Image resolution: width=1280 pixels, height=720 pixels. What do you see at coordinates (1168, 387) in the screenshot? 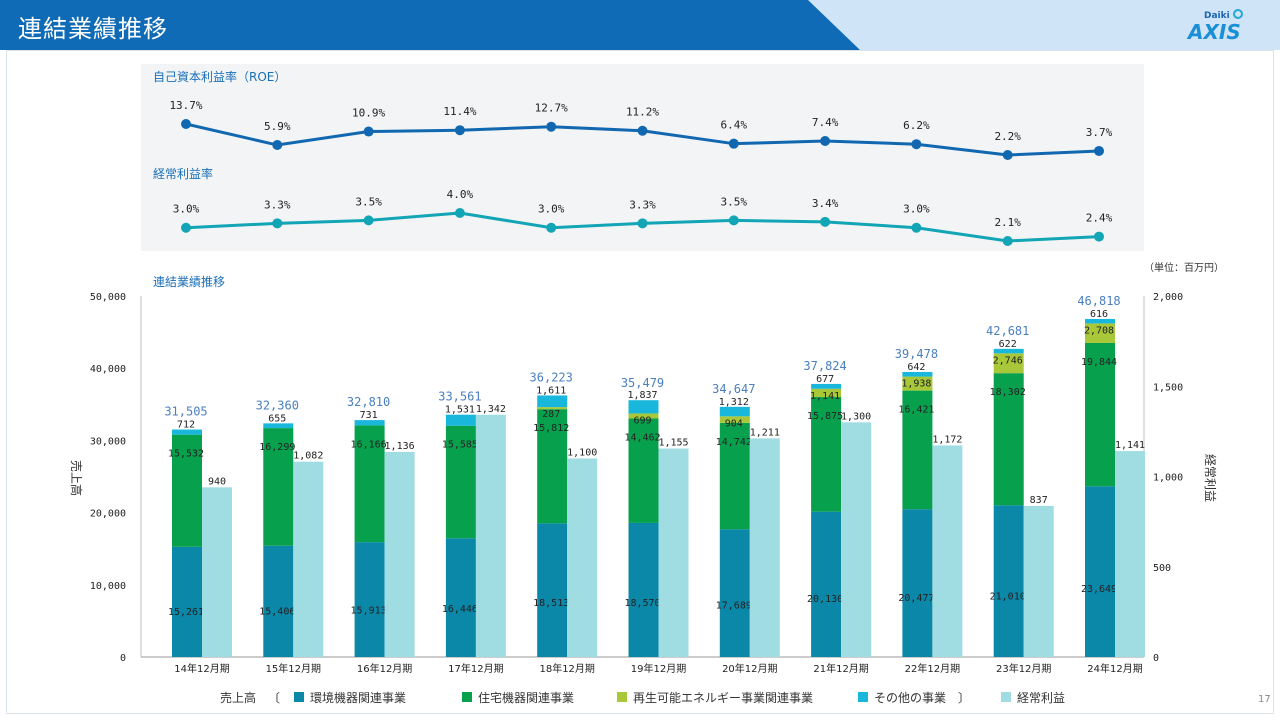
I see `right-tick-label: 1,500` at bounding box center [1168, 387].